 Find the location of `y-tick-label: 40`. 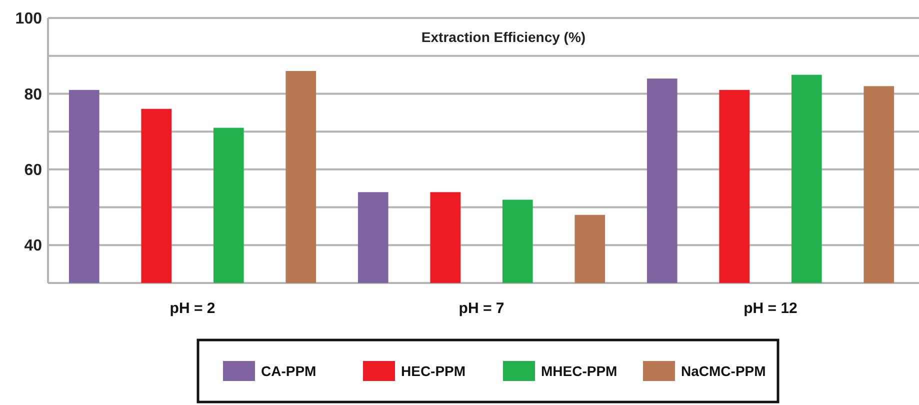

y-tick-label: 40 is located at coordinates (33, 246).